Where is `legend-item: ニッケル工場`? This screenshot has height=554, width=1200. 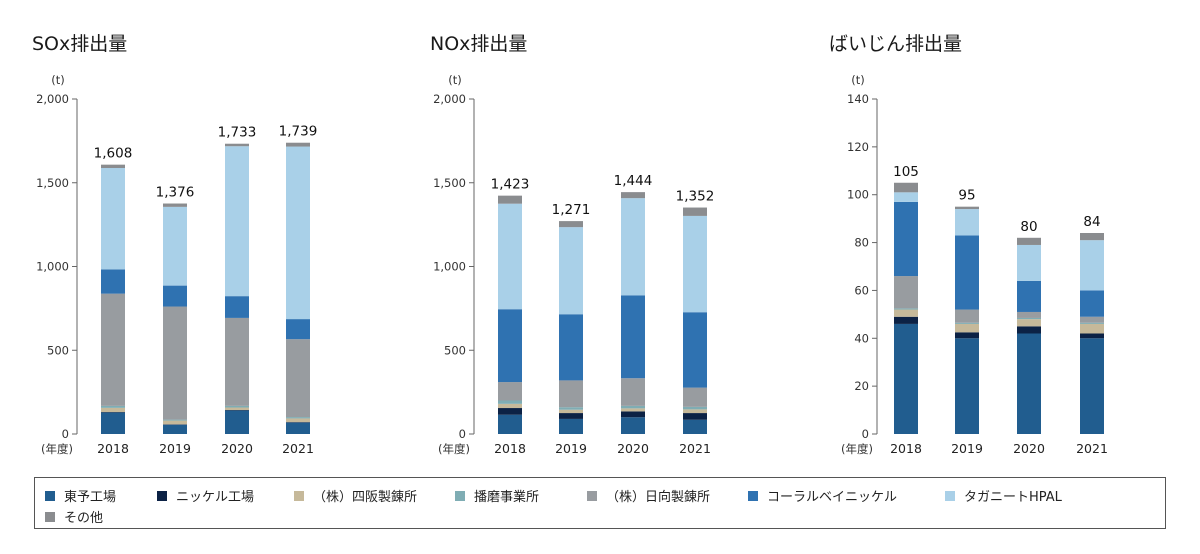
legend-item: ニッケル工場 is located at coordinates (205, 495).